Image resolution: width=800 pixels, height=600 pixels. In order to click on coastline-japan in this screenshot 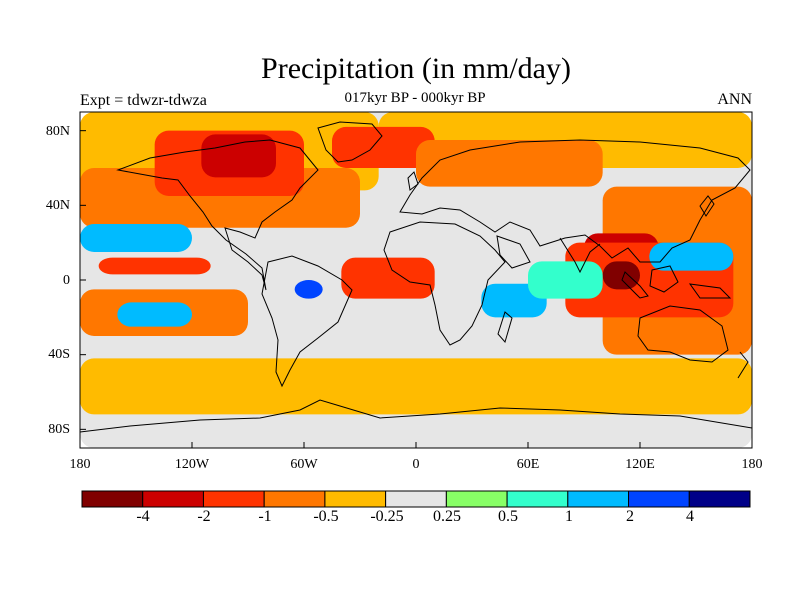, I will do `click(707, 206)`.